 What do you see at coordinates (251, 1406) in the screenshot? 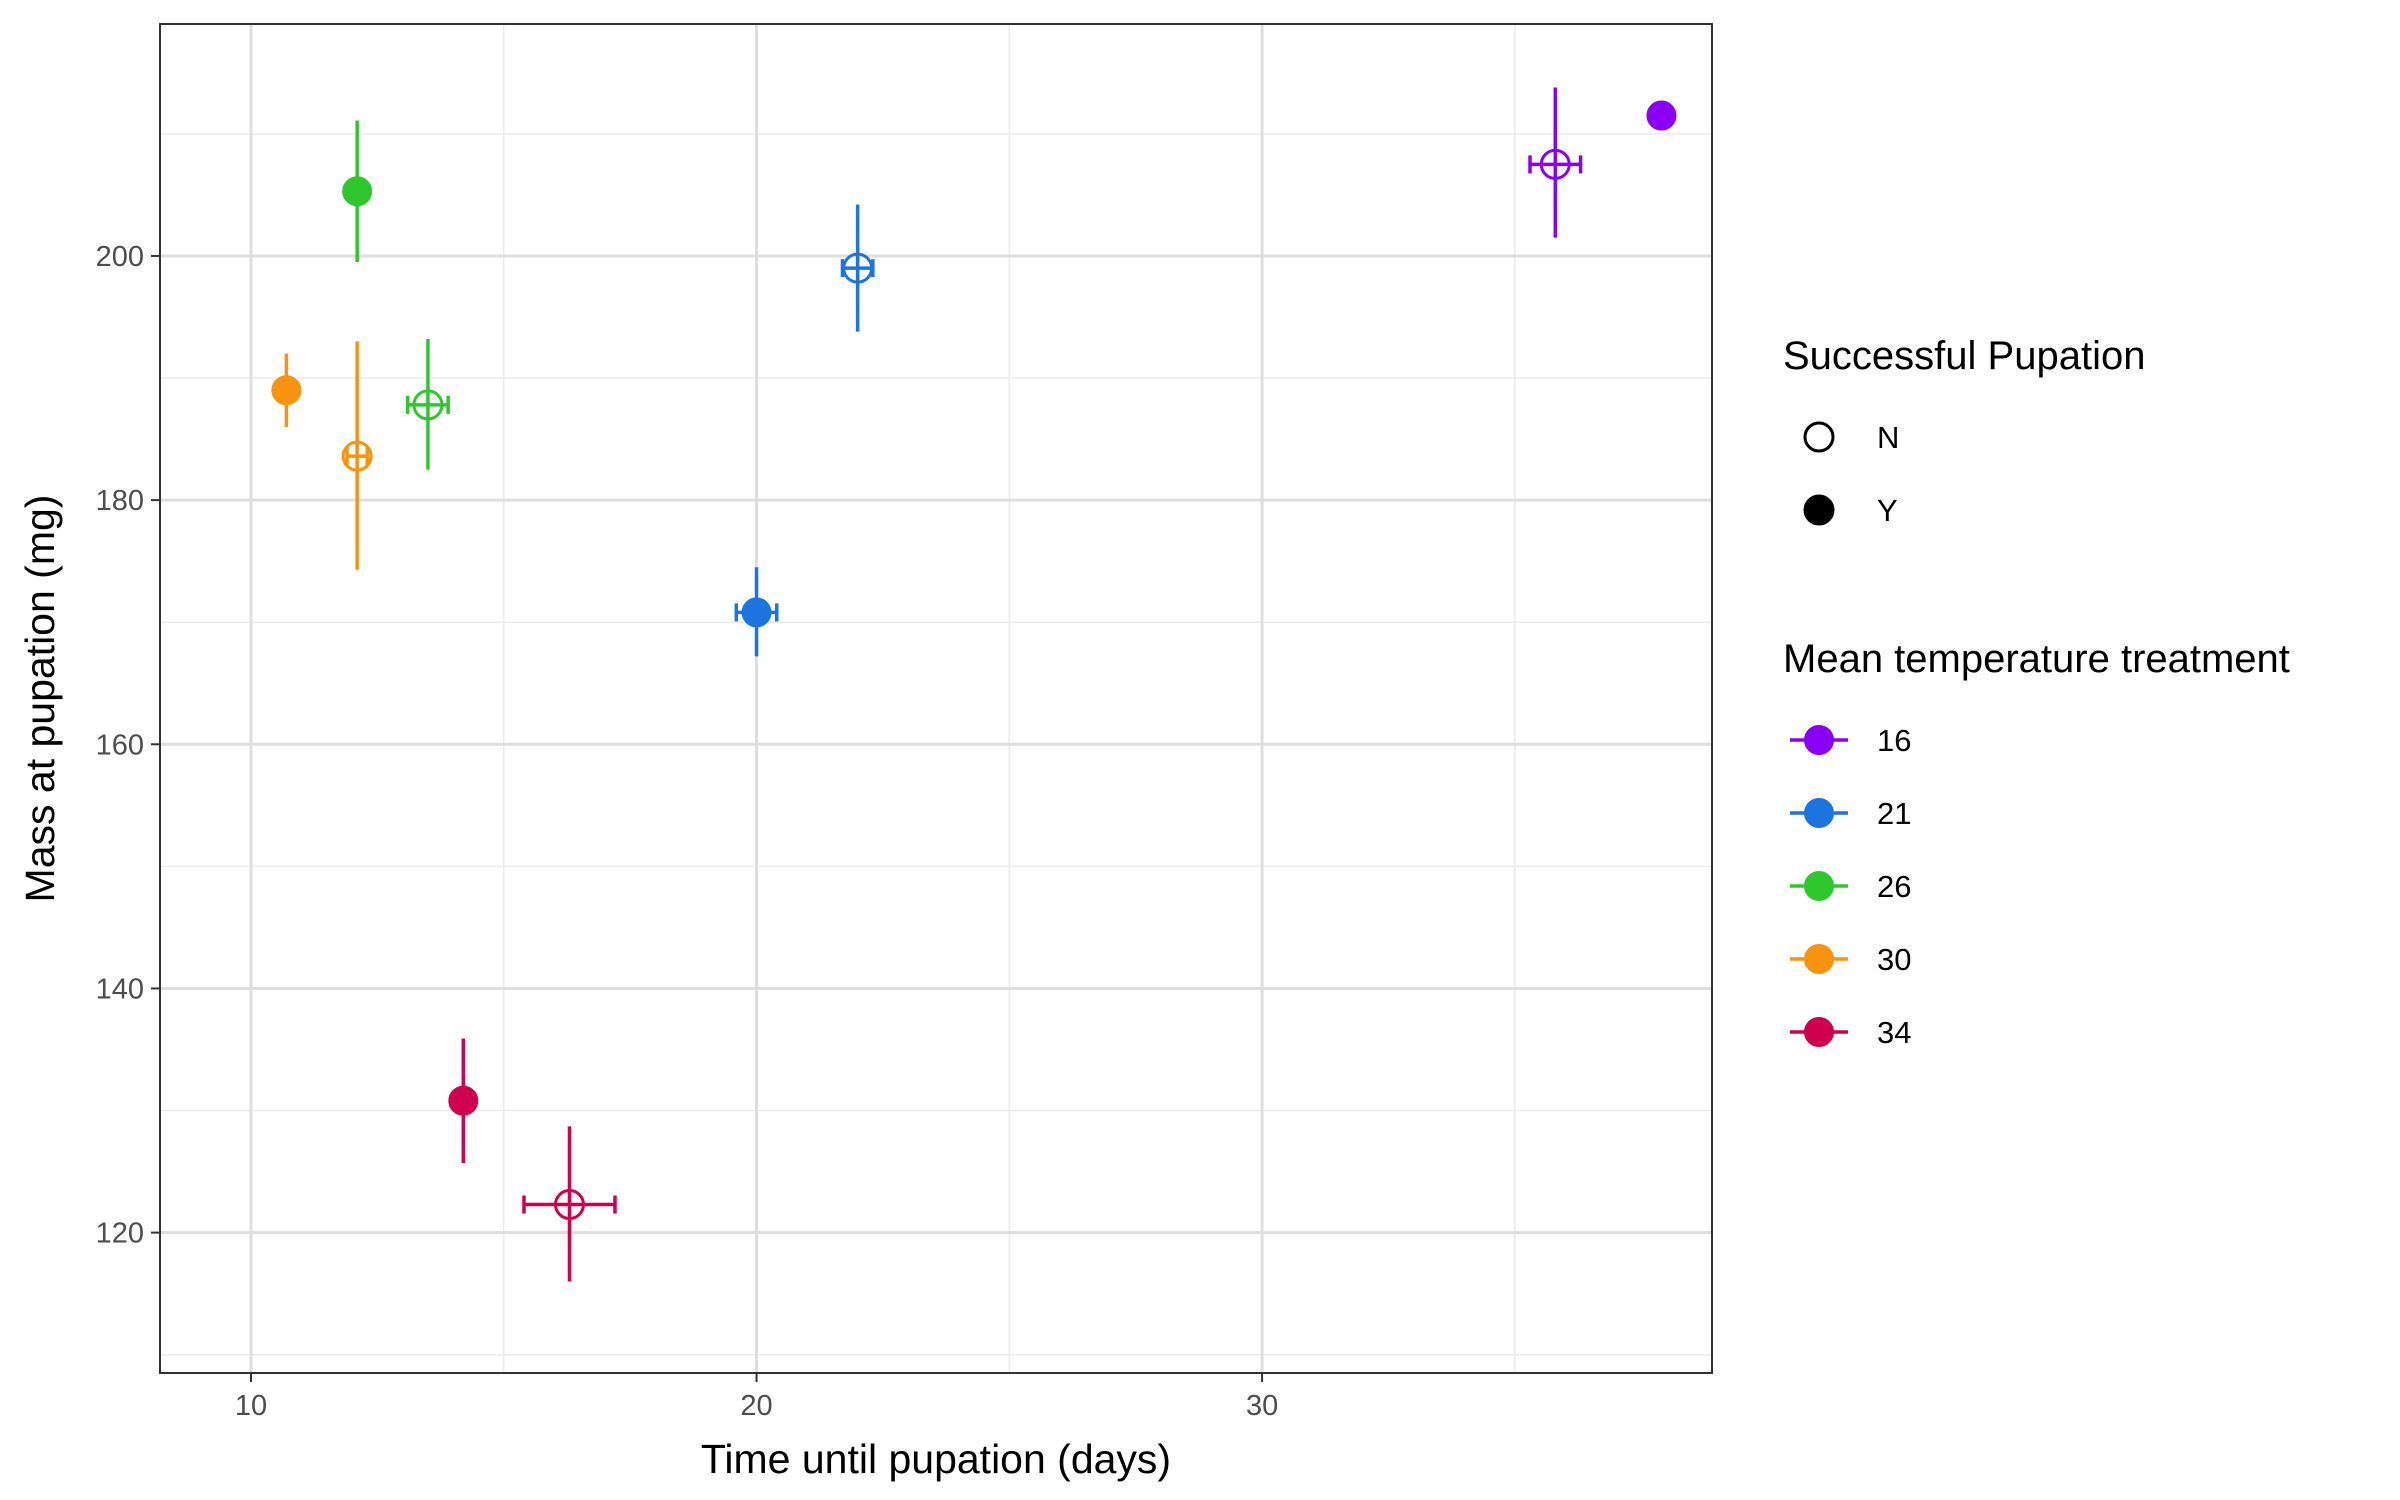
I see `x-tick-label: 10` at bounding box center [251, 1406].